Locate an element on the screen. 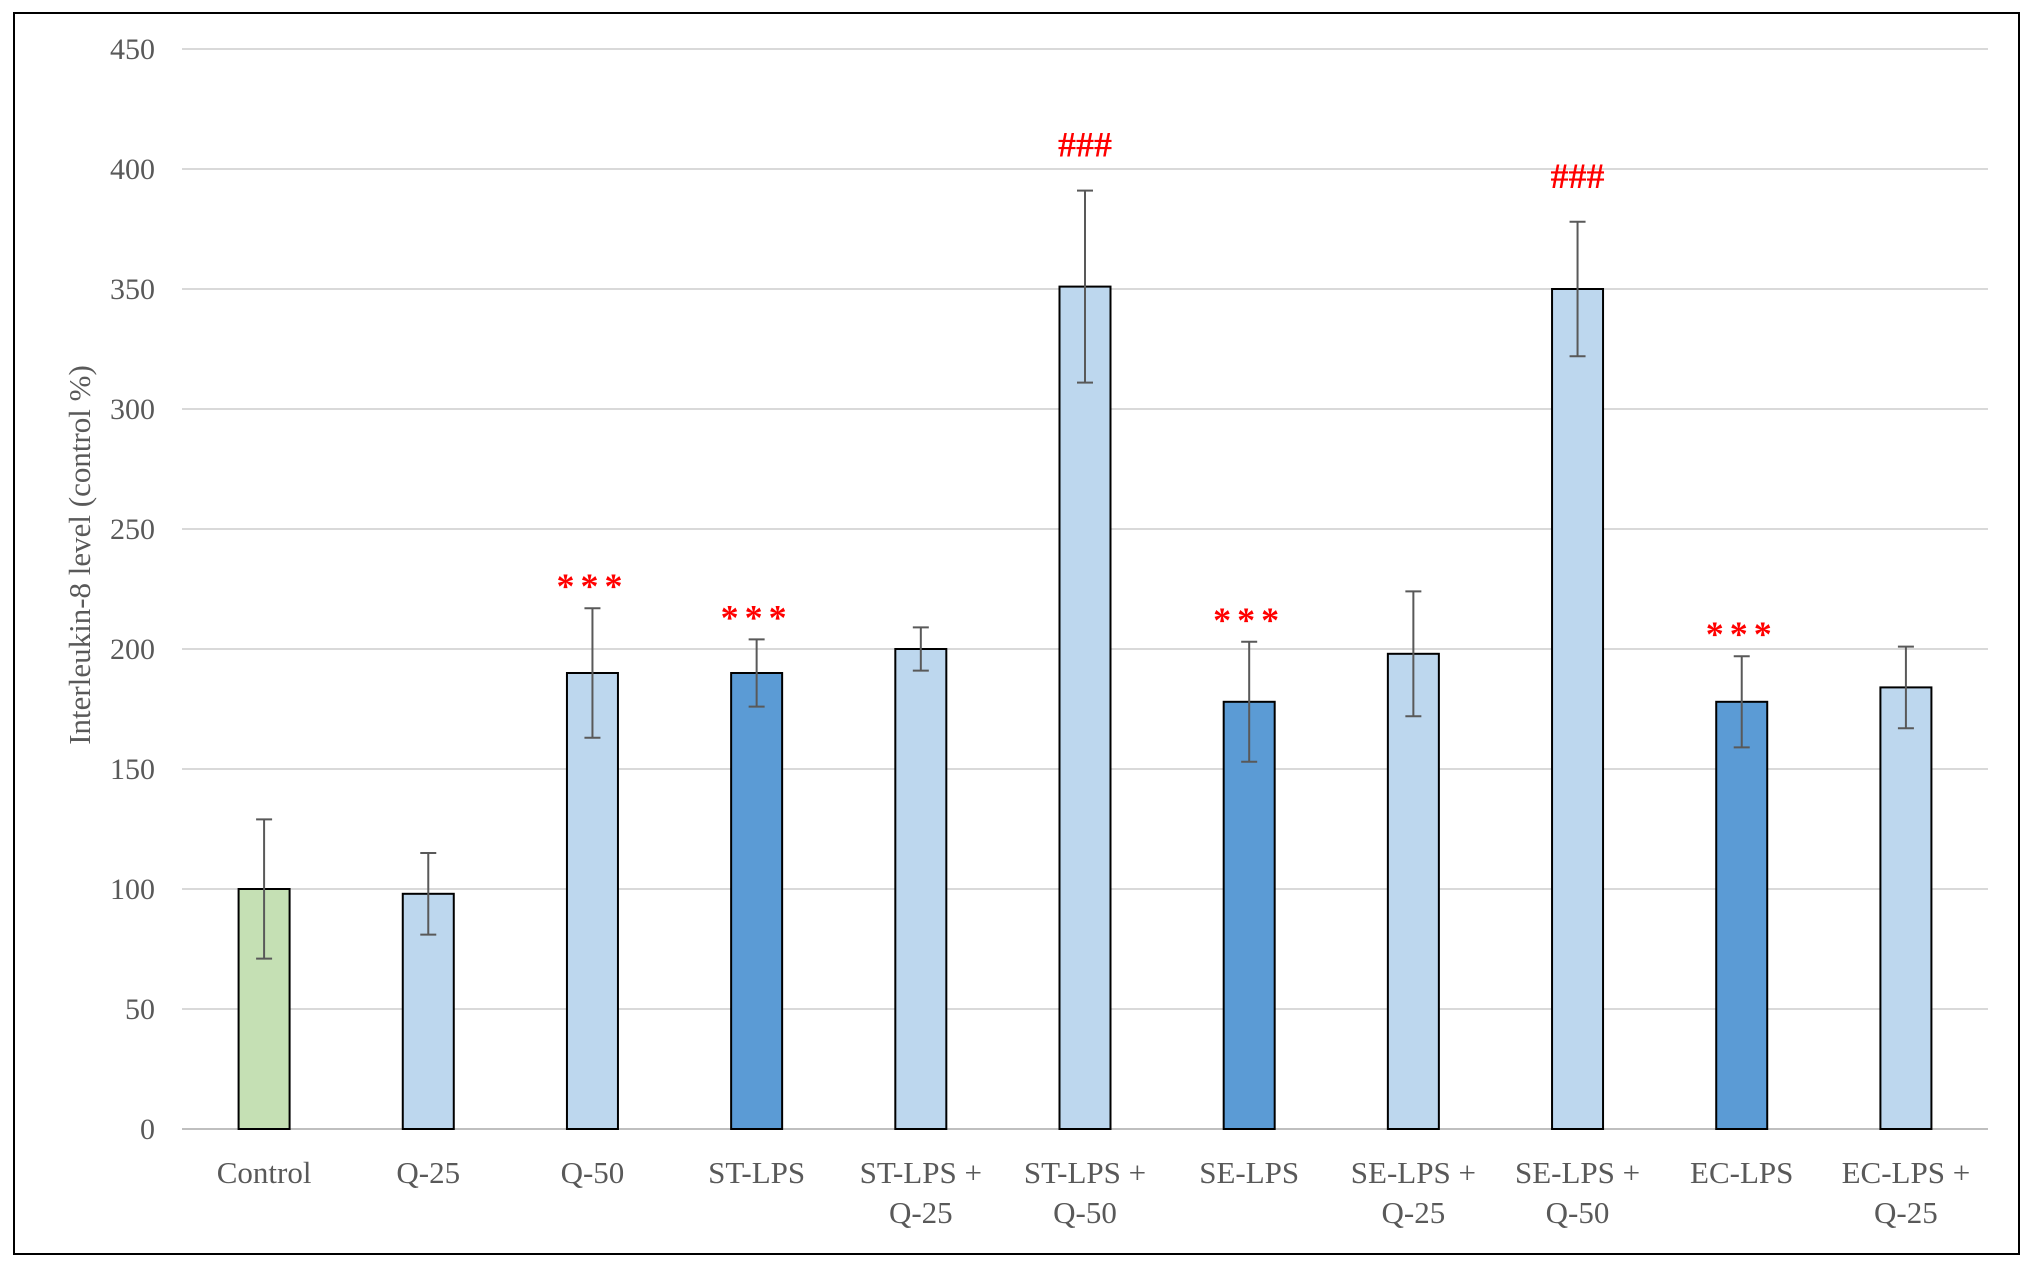  x-tick-label: Control is located at coordinates (264, 1172).